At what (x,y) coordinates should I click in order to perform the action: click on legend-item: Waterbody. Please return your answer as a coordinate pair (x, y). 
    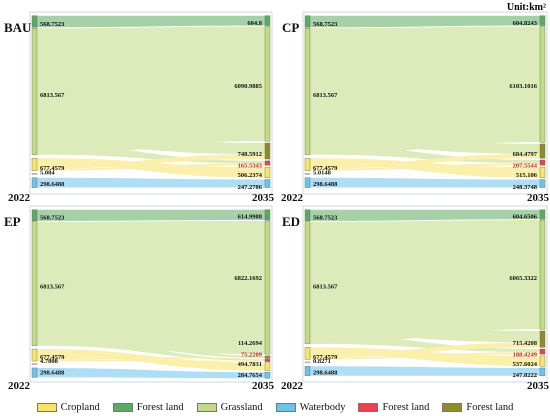
    Looking at the image, I should click on (310, 407).